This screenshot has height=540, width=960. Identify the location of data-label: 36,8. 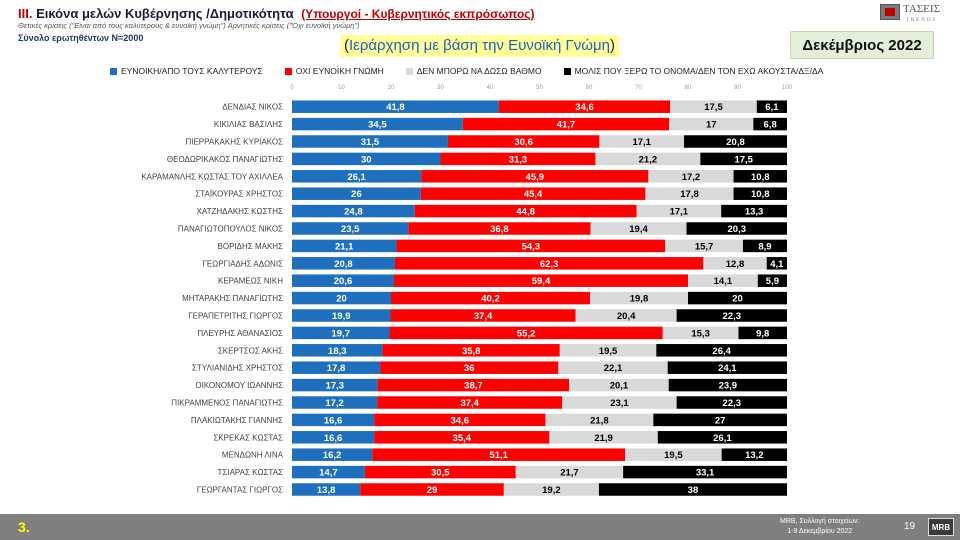
(499, 229).